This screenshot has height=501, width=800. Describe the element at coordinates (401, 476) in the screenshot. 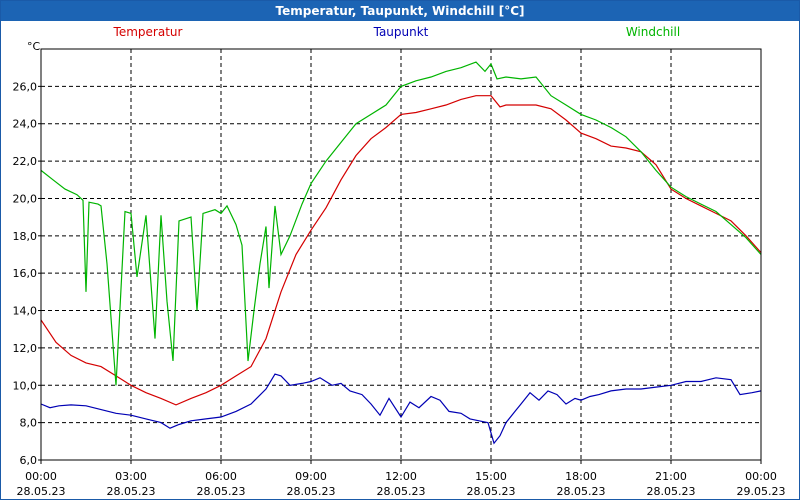

I see `x-tick-time: 12:00` at that location.